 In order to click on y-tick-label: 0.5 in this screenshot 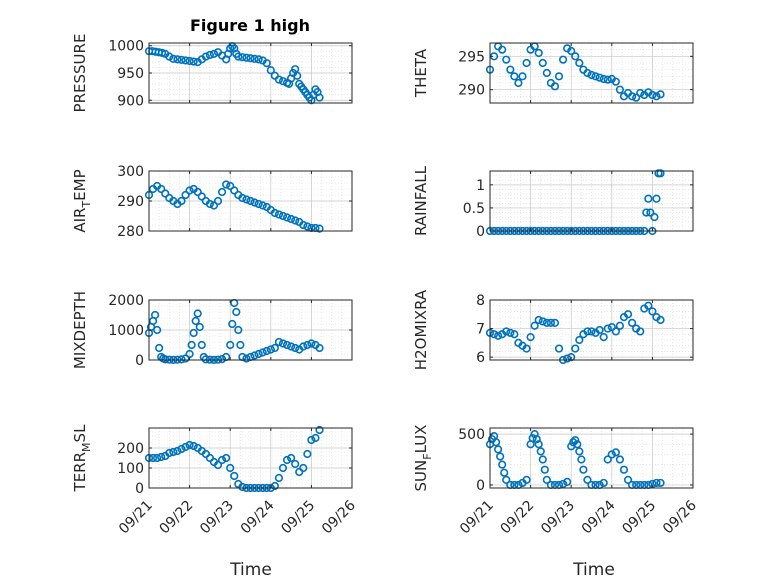, I will do `click(474, 209)`.